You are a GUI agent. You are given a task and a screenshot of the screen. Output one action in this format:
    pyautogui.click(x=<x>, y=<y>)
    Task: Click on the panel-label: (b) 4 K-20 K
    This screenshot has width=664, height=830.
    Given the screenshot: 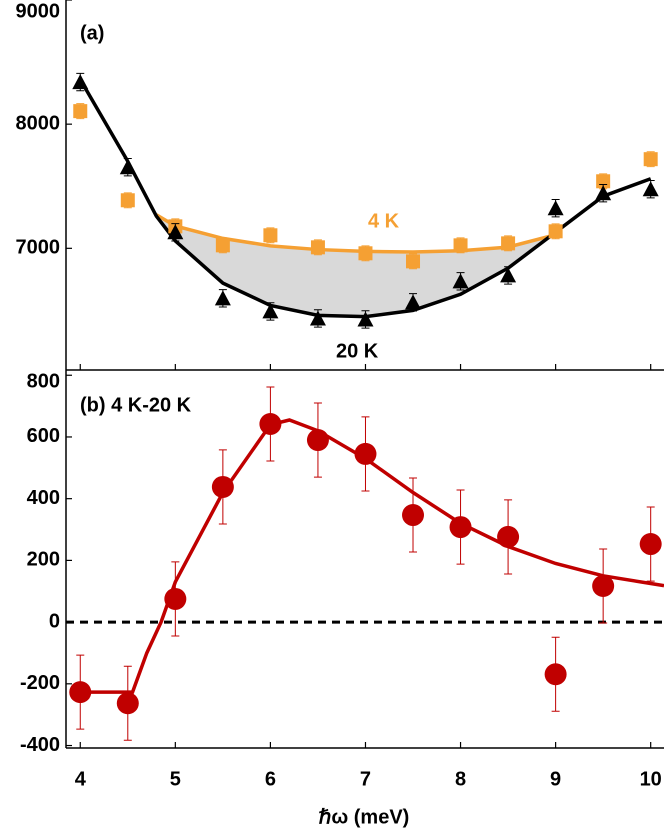 What is the action you would take?
    pyautogui.click(x=136, y=405)
    